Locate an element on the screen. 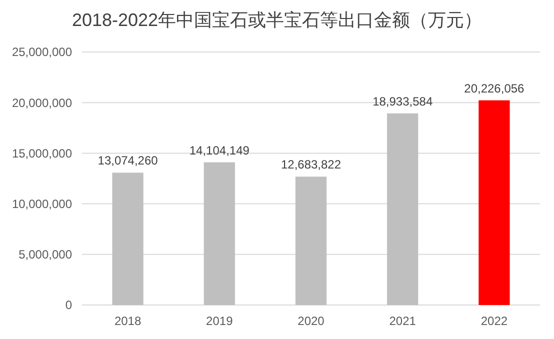  data-label: 14,104,149 is located at coordinates (219, 150).